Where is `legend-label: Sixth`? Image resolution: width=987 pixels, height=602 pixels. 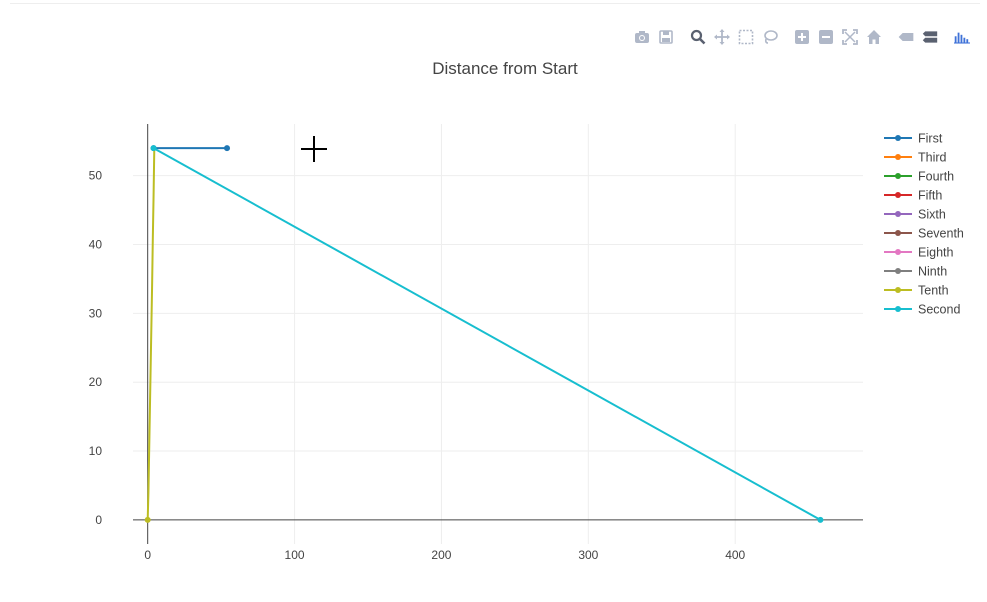
legend-label: Sixth is located at coordinates (932, 215).